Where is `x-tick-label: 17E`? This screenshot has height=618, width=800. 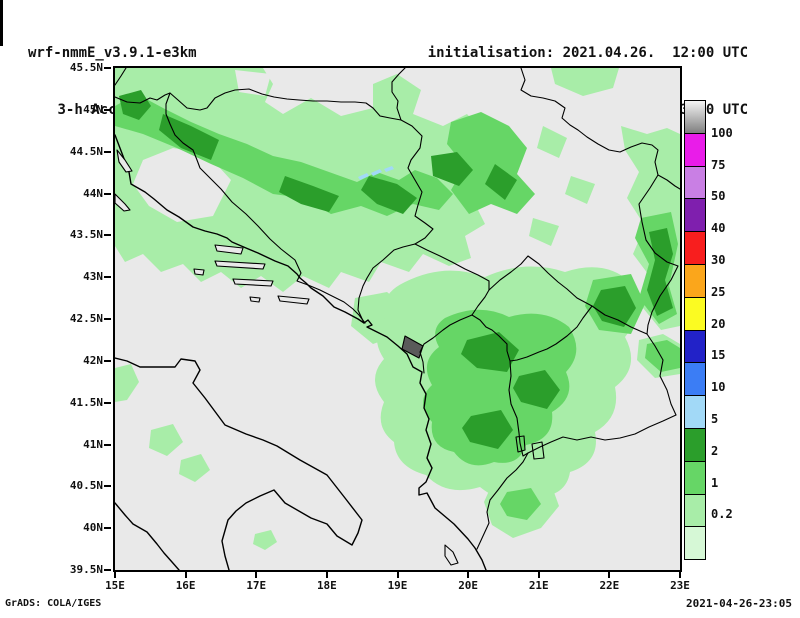 x-tick-label: 17E is located at coordinates (256, 585).